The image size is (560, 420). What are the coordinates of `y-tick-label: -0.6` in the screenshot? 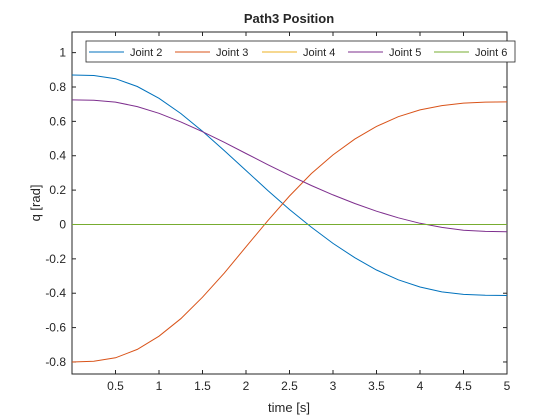 It's located at (55, 328).